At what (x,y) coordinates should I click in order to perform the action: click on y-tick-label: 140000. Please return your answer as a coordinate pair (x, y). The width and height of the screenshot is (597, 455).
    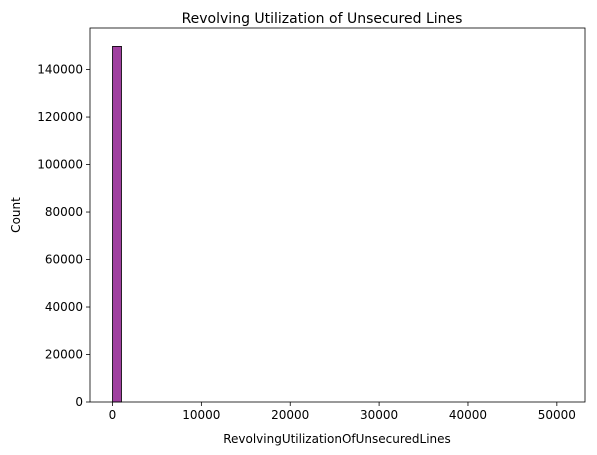
    Looking at the image, I should click on (60, 70).